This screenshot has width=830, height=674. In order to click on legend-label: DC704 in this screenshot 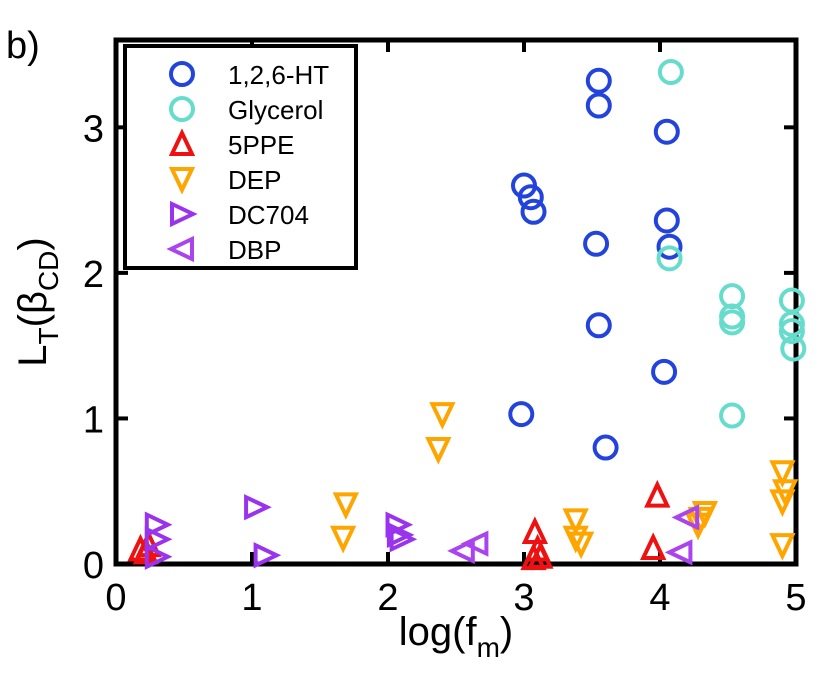, I will do `click(268, 215)`.